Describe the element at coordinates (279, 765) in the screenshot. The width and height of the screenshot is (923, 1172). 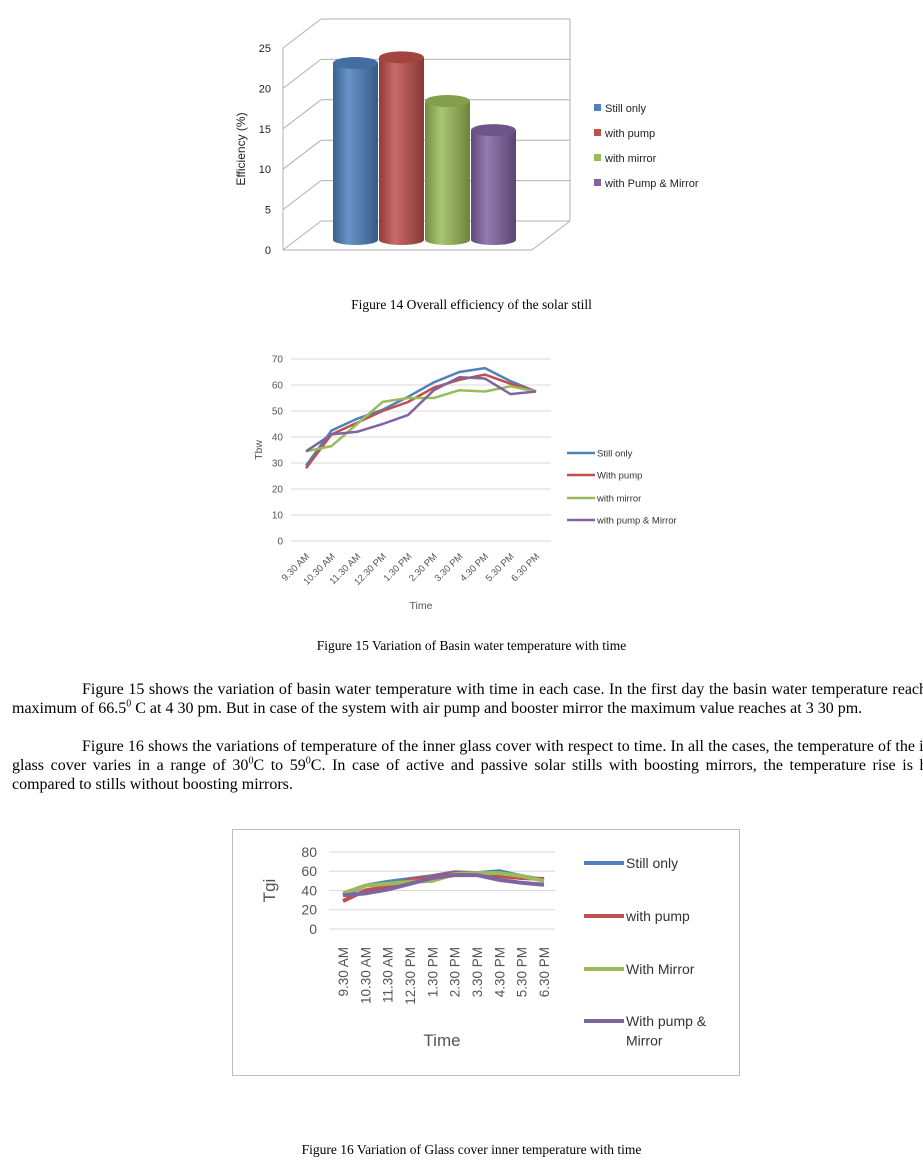
I see `paragraph-text: C to 59` at that location.